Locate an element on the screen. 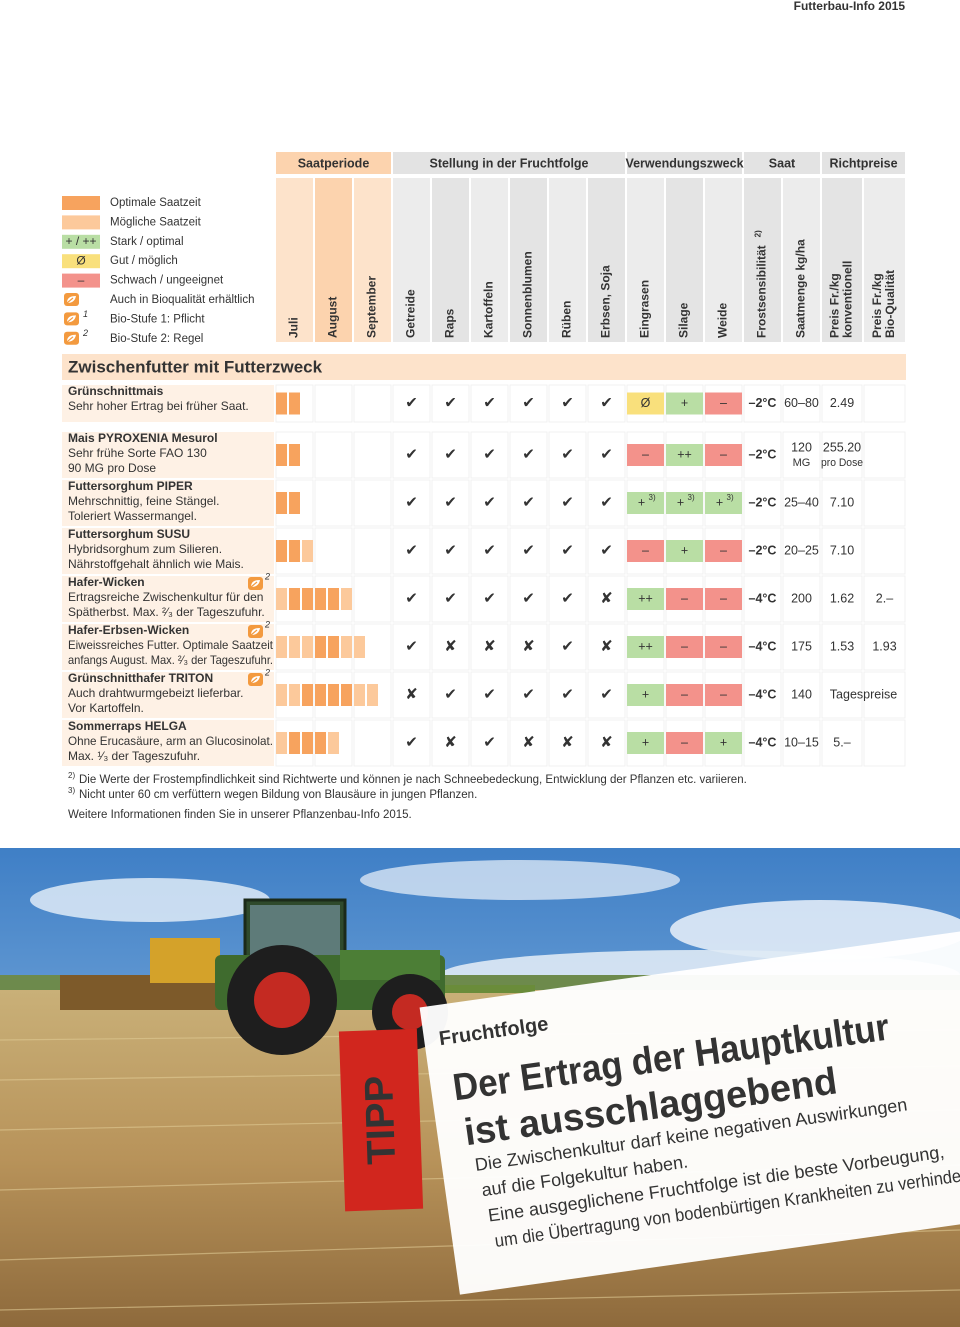  row-desc: Toleriert Wassermangel. is located at coordinates (132, 516).